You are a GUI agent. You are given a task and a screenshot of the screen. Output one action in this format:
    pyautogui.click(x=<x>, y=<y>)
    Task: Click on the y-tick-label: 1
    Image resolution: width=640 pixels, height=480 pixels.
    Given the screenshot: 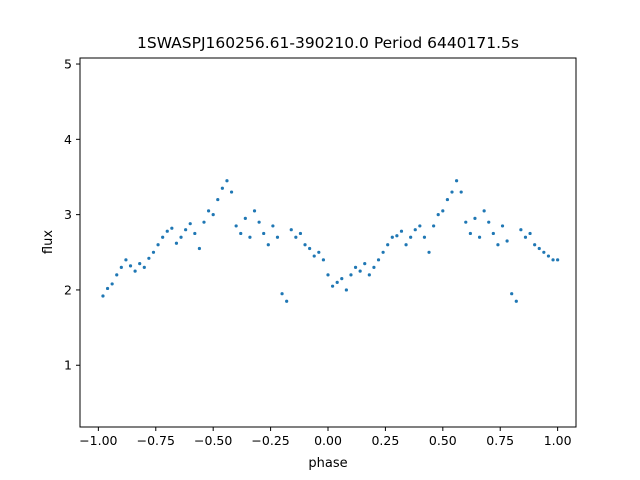 What is the action you would take?
    pyautogui.click(x=68, y=365)
    